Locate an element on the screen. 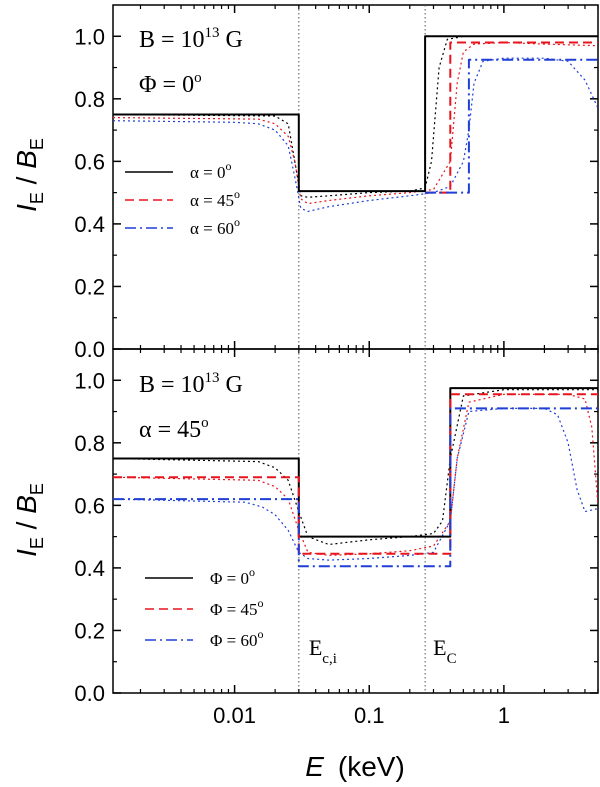 Image resolution: width=600 pixels, height=787 pixels. legend-label: Φ = 0o is located at coordinates (232, 576).